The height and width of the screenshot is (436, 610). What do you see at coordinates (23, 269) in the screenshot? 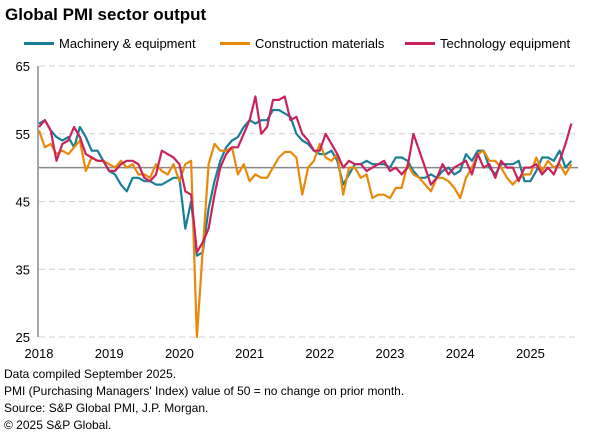
I see `y-tick-label: 35` at bounding box center [23, 269].